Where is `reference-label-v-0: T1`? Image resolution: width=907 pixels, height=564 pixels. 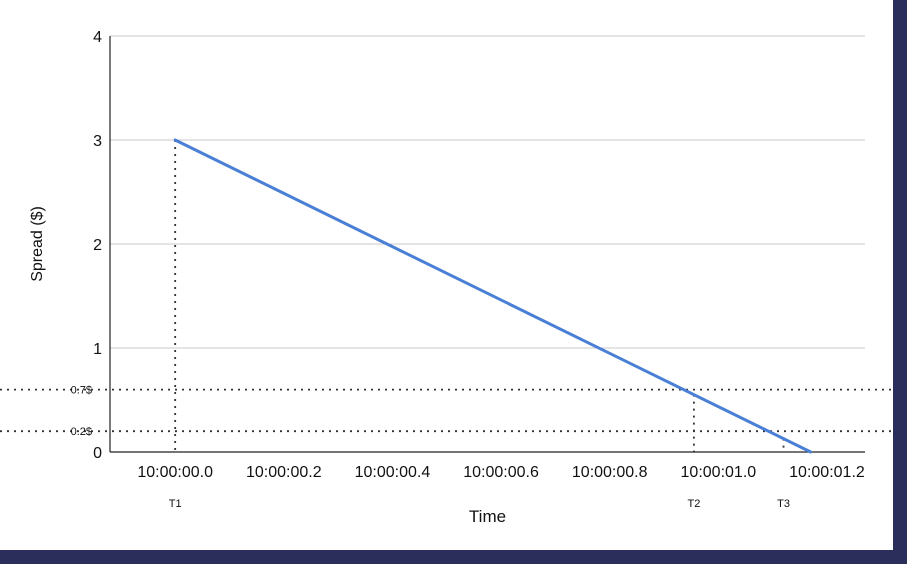
reference-label-v-0: T1 is located at coordinates (175, 504).